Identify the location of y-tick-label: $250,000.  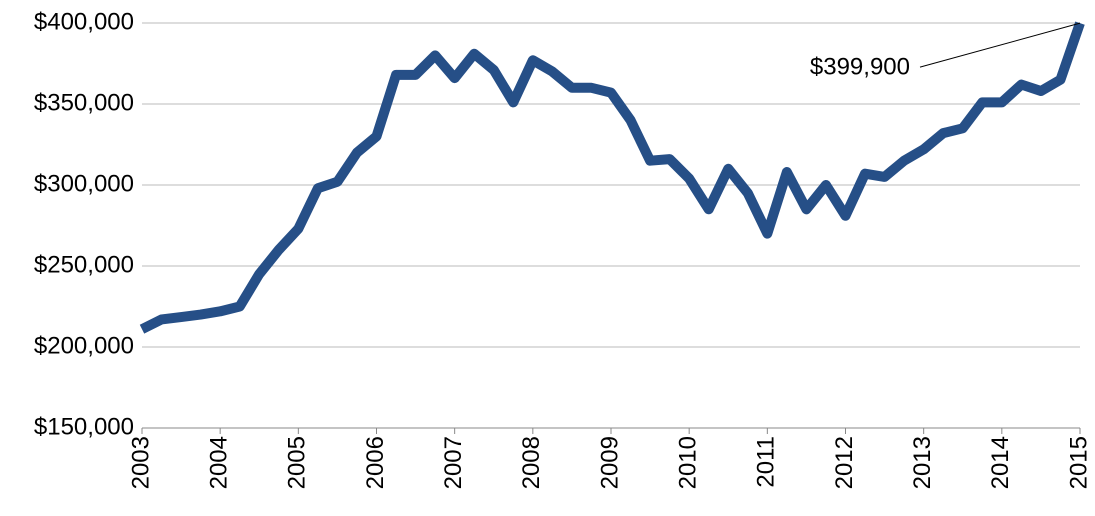
(84, 264).